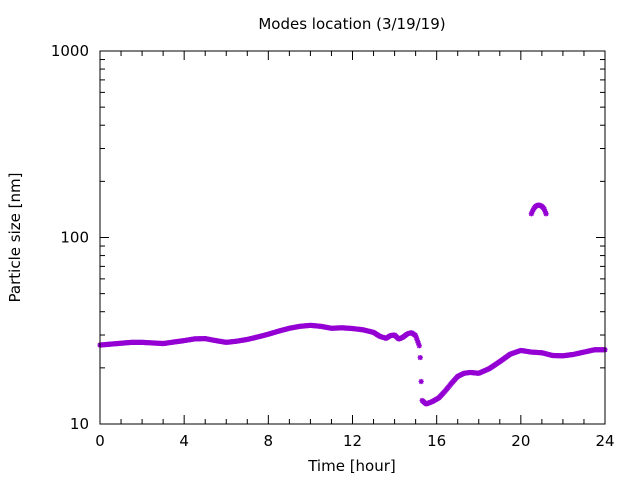 The image size is (640, 480). Describe the element at coordinates (436, 441) in the screenshot. I see `x-tick-label: 16` at that location.